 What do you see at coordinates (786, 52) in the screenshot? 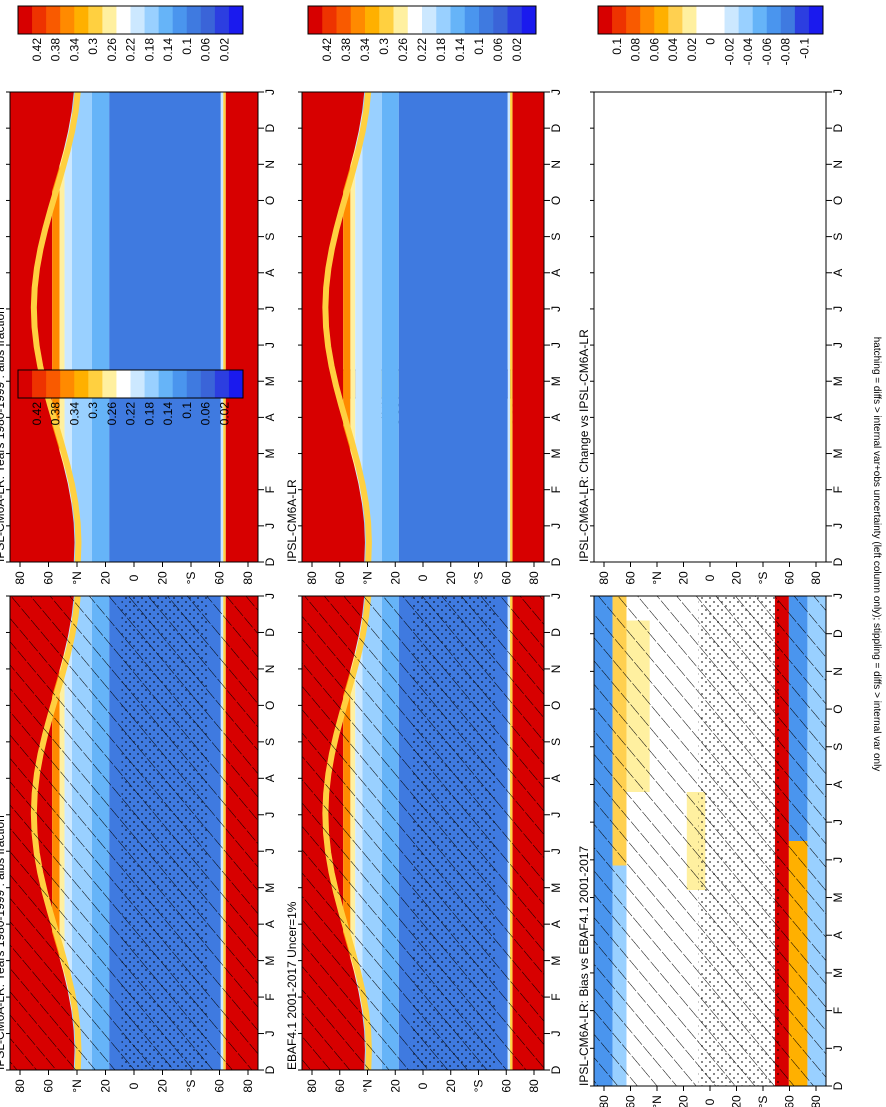
I see `colorbar-tick-label: -0.08` at bounding box center [786, 52].